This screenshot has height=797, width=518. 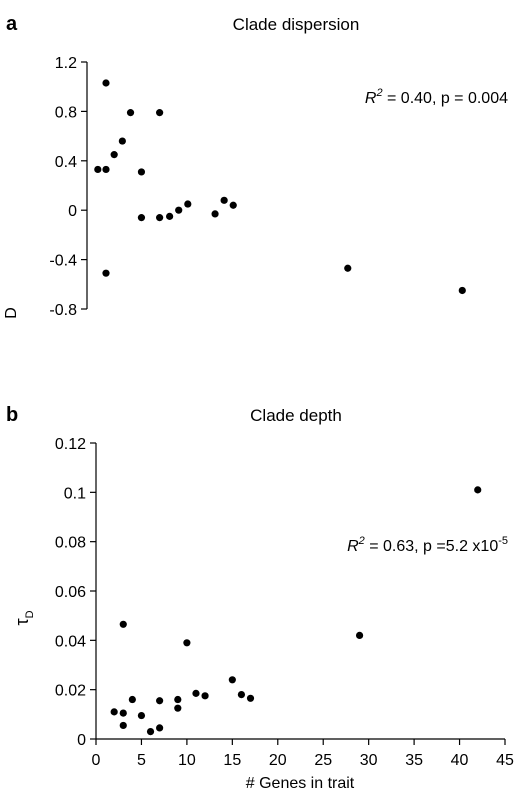 What do you see at coordinates (11, 313) in the screenshot?
I see `panel-a-ylabel: D` at bounding box center [11, 313].